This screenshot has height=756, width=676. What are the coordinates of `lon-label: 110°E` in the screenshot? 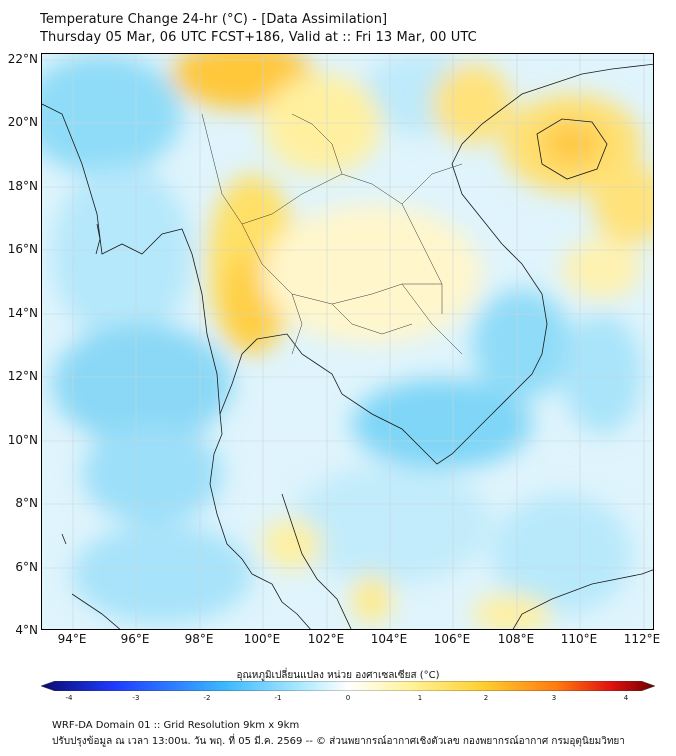 It's located at (579, 639).